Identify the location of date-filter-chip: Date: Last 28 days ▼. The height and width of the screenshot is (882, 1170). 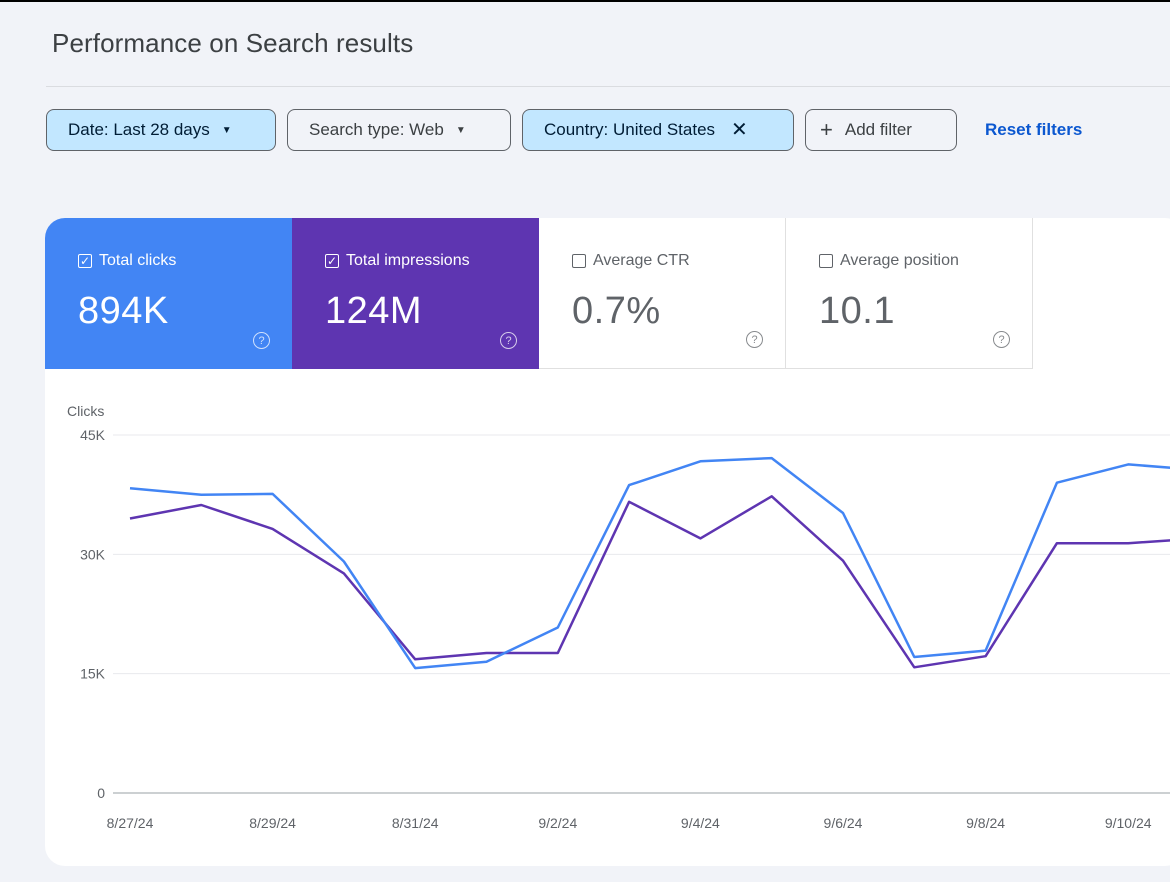
(161, 130).